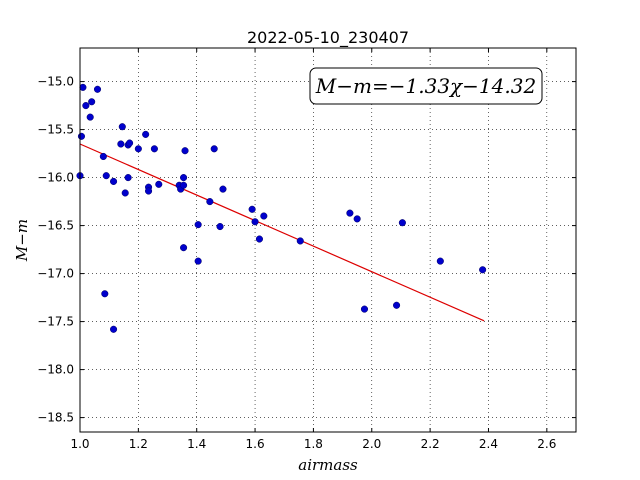  I want to click on y-tick-label: −15.5, so click(55, 130).